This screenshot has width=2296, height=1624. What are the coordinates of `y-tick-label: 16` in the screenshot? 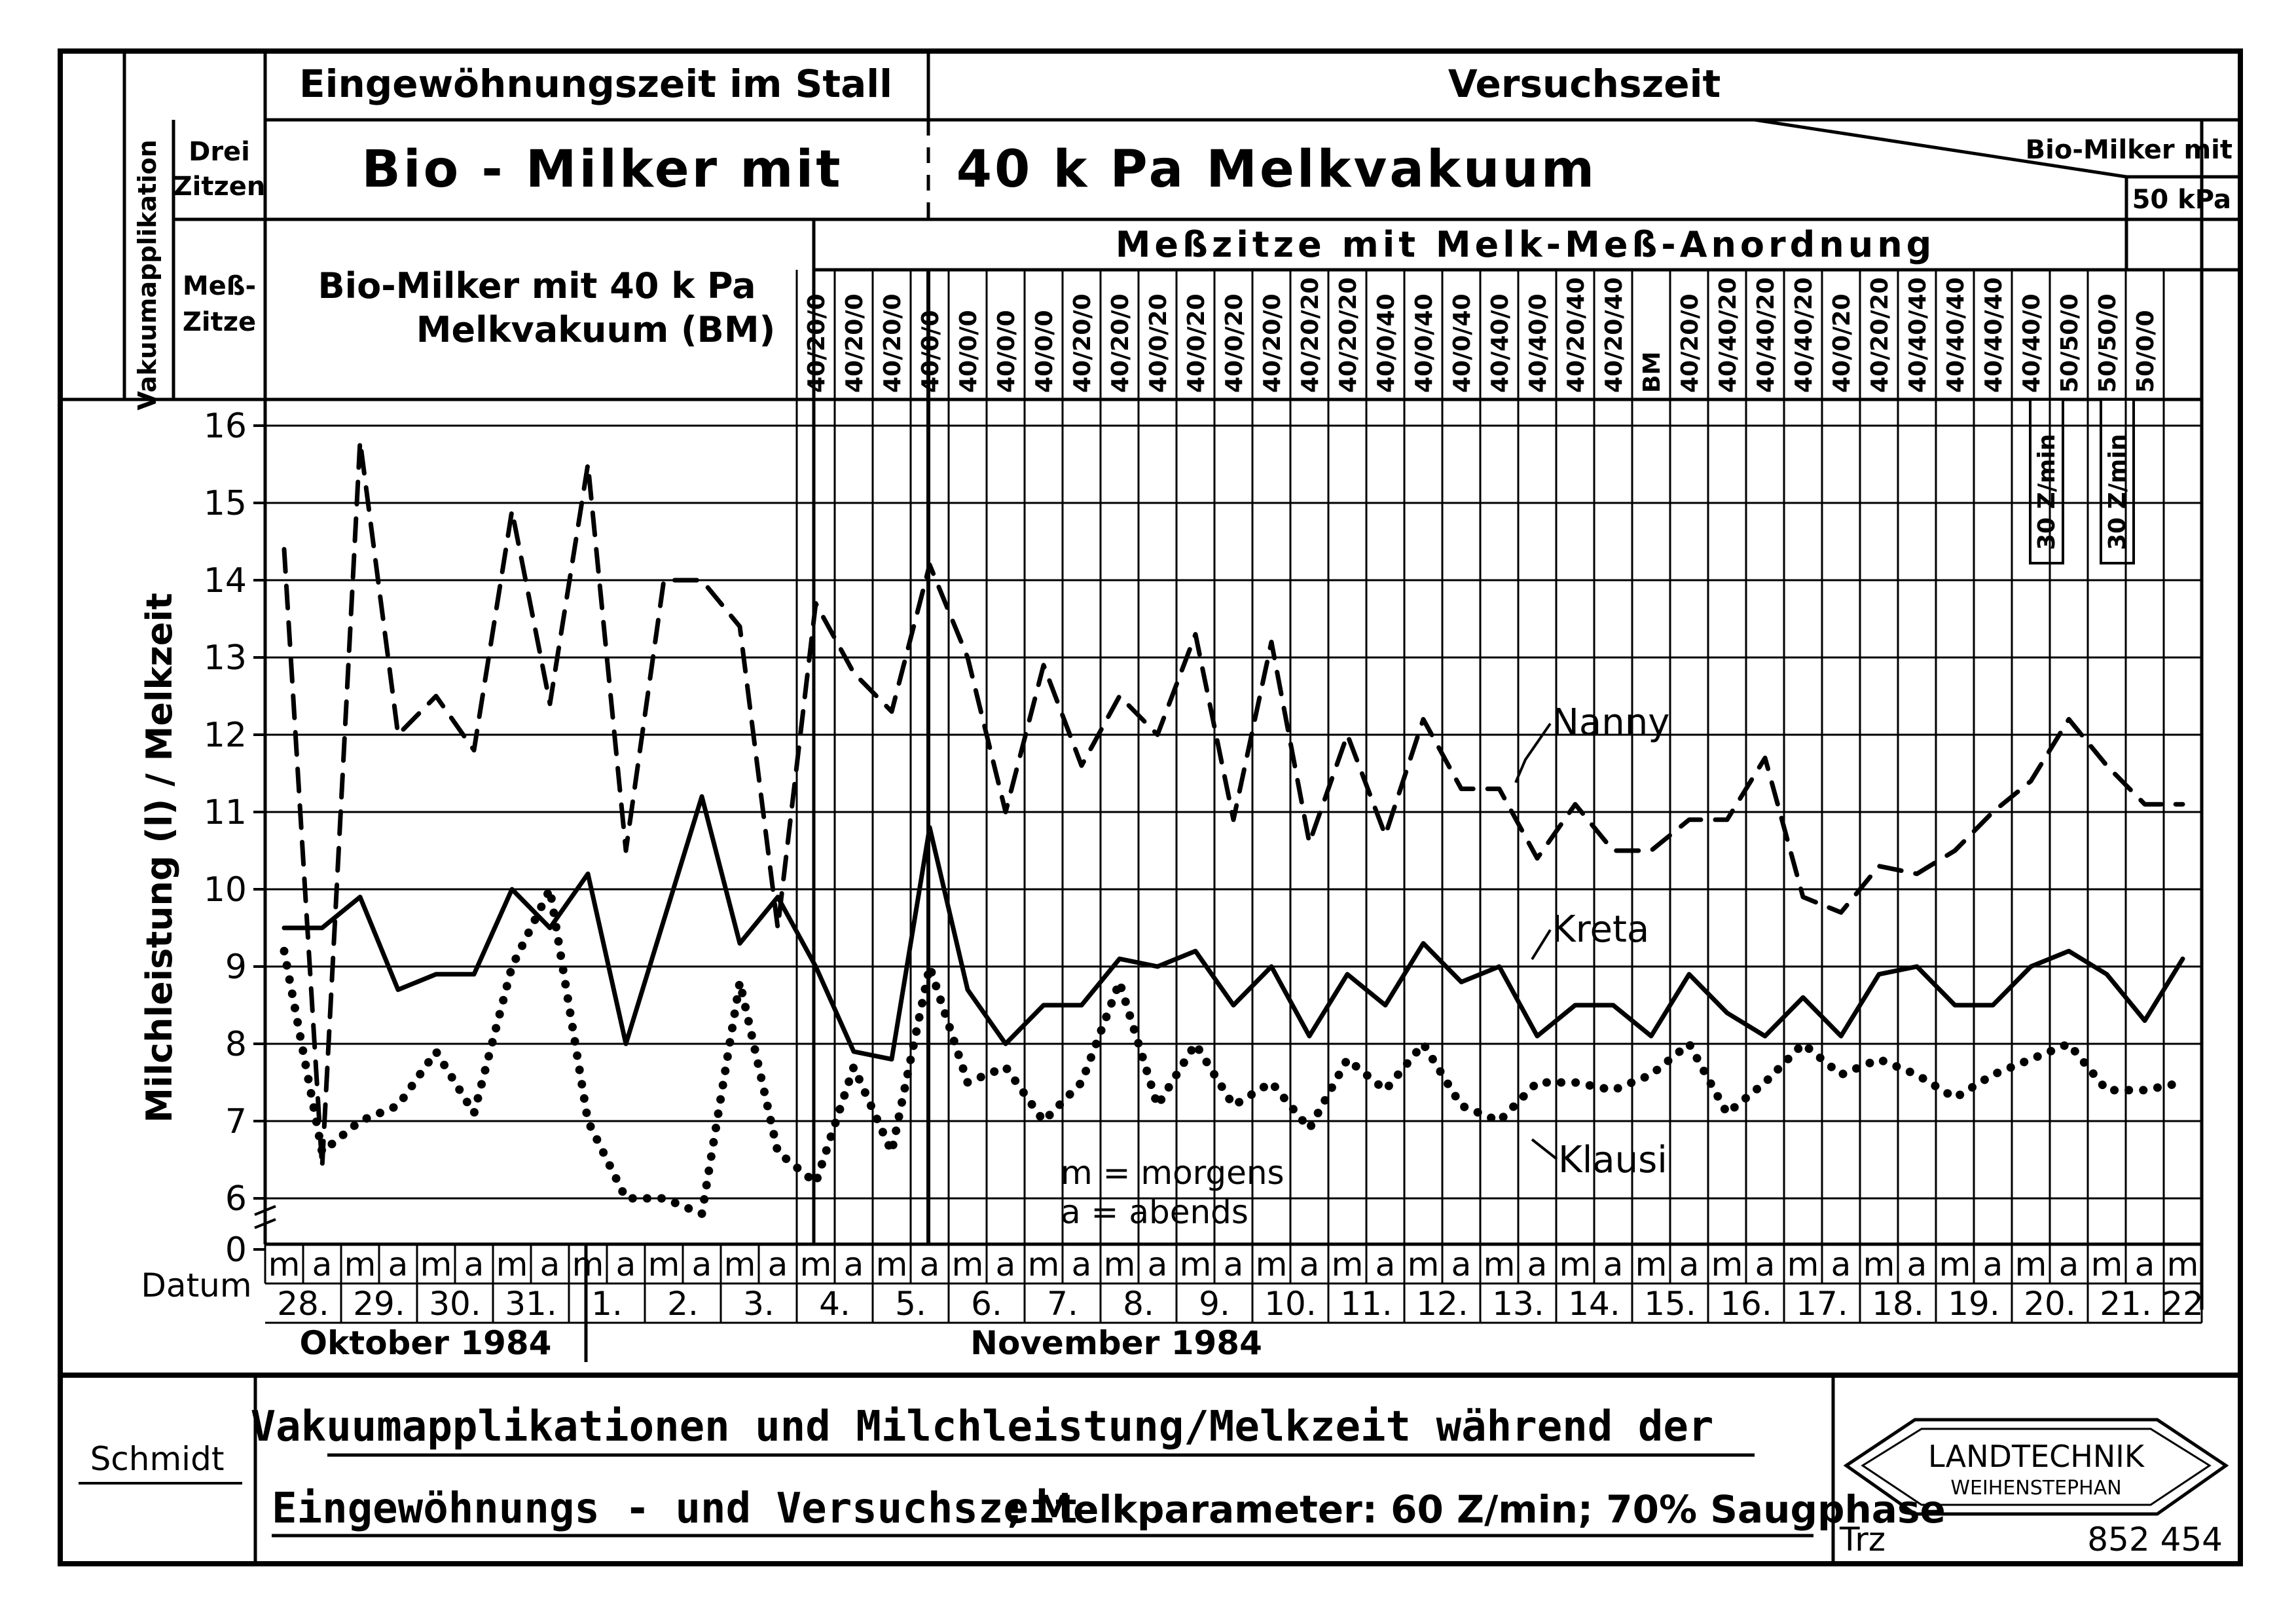 It's located at (225, 426).